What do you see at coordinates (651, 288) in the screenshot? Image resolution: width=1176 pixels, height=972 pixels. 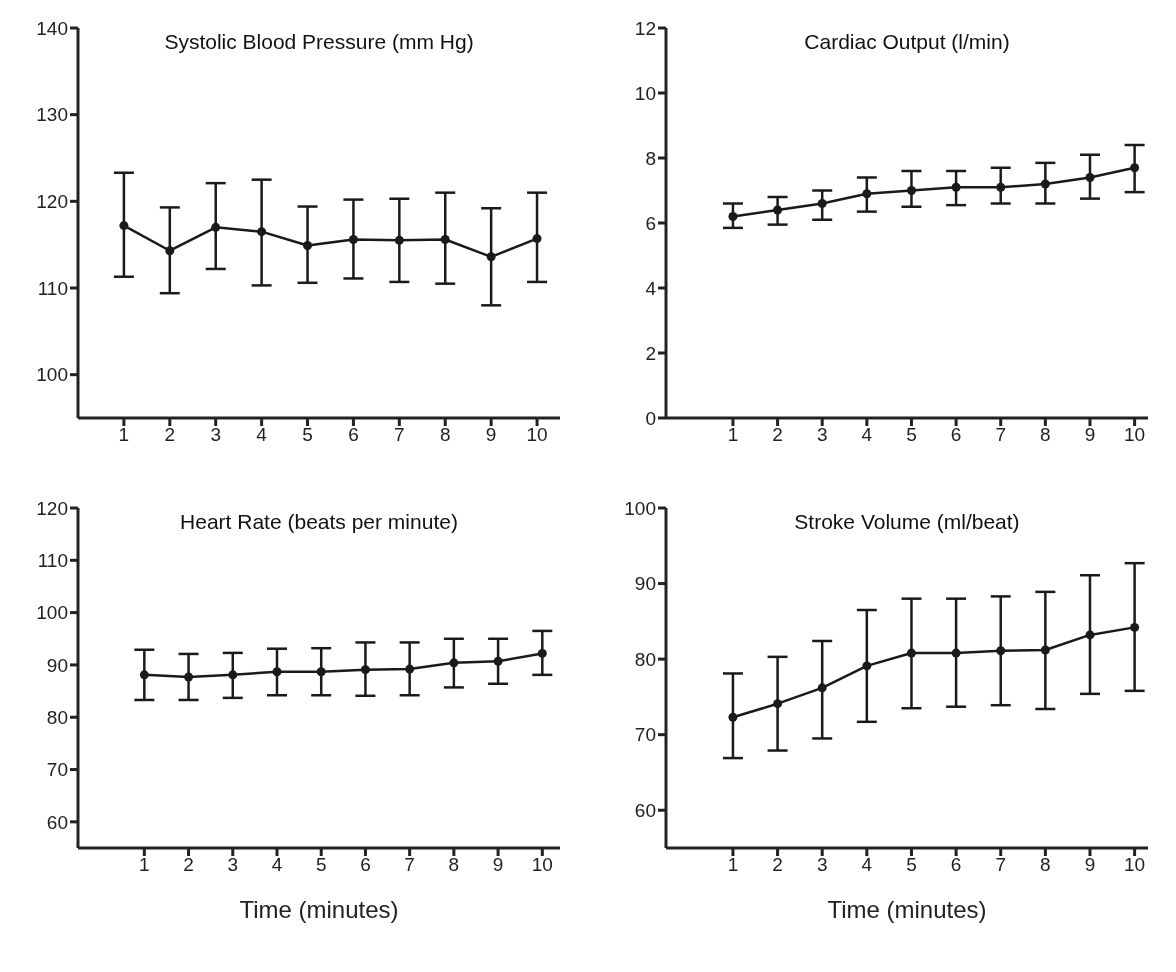 I see `y-tick-label: 4` at bounding box center [651, 288].